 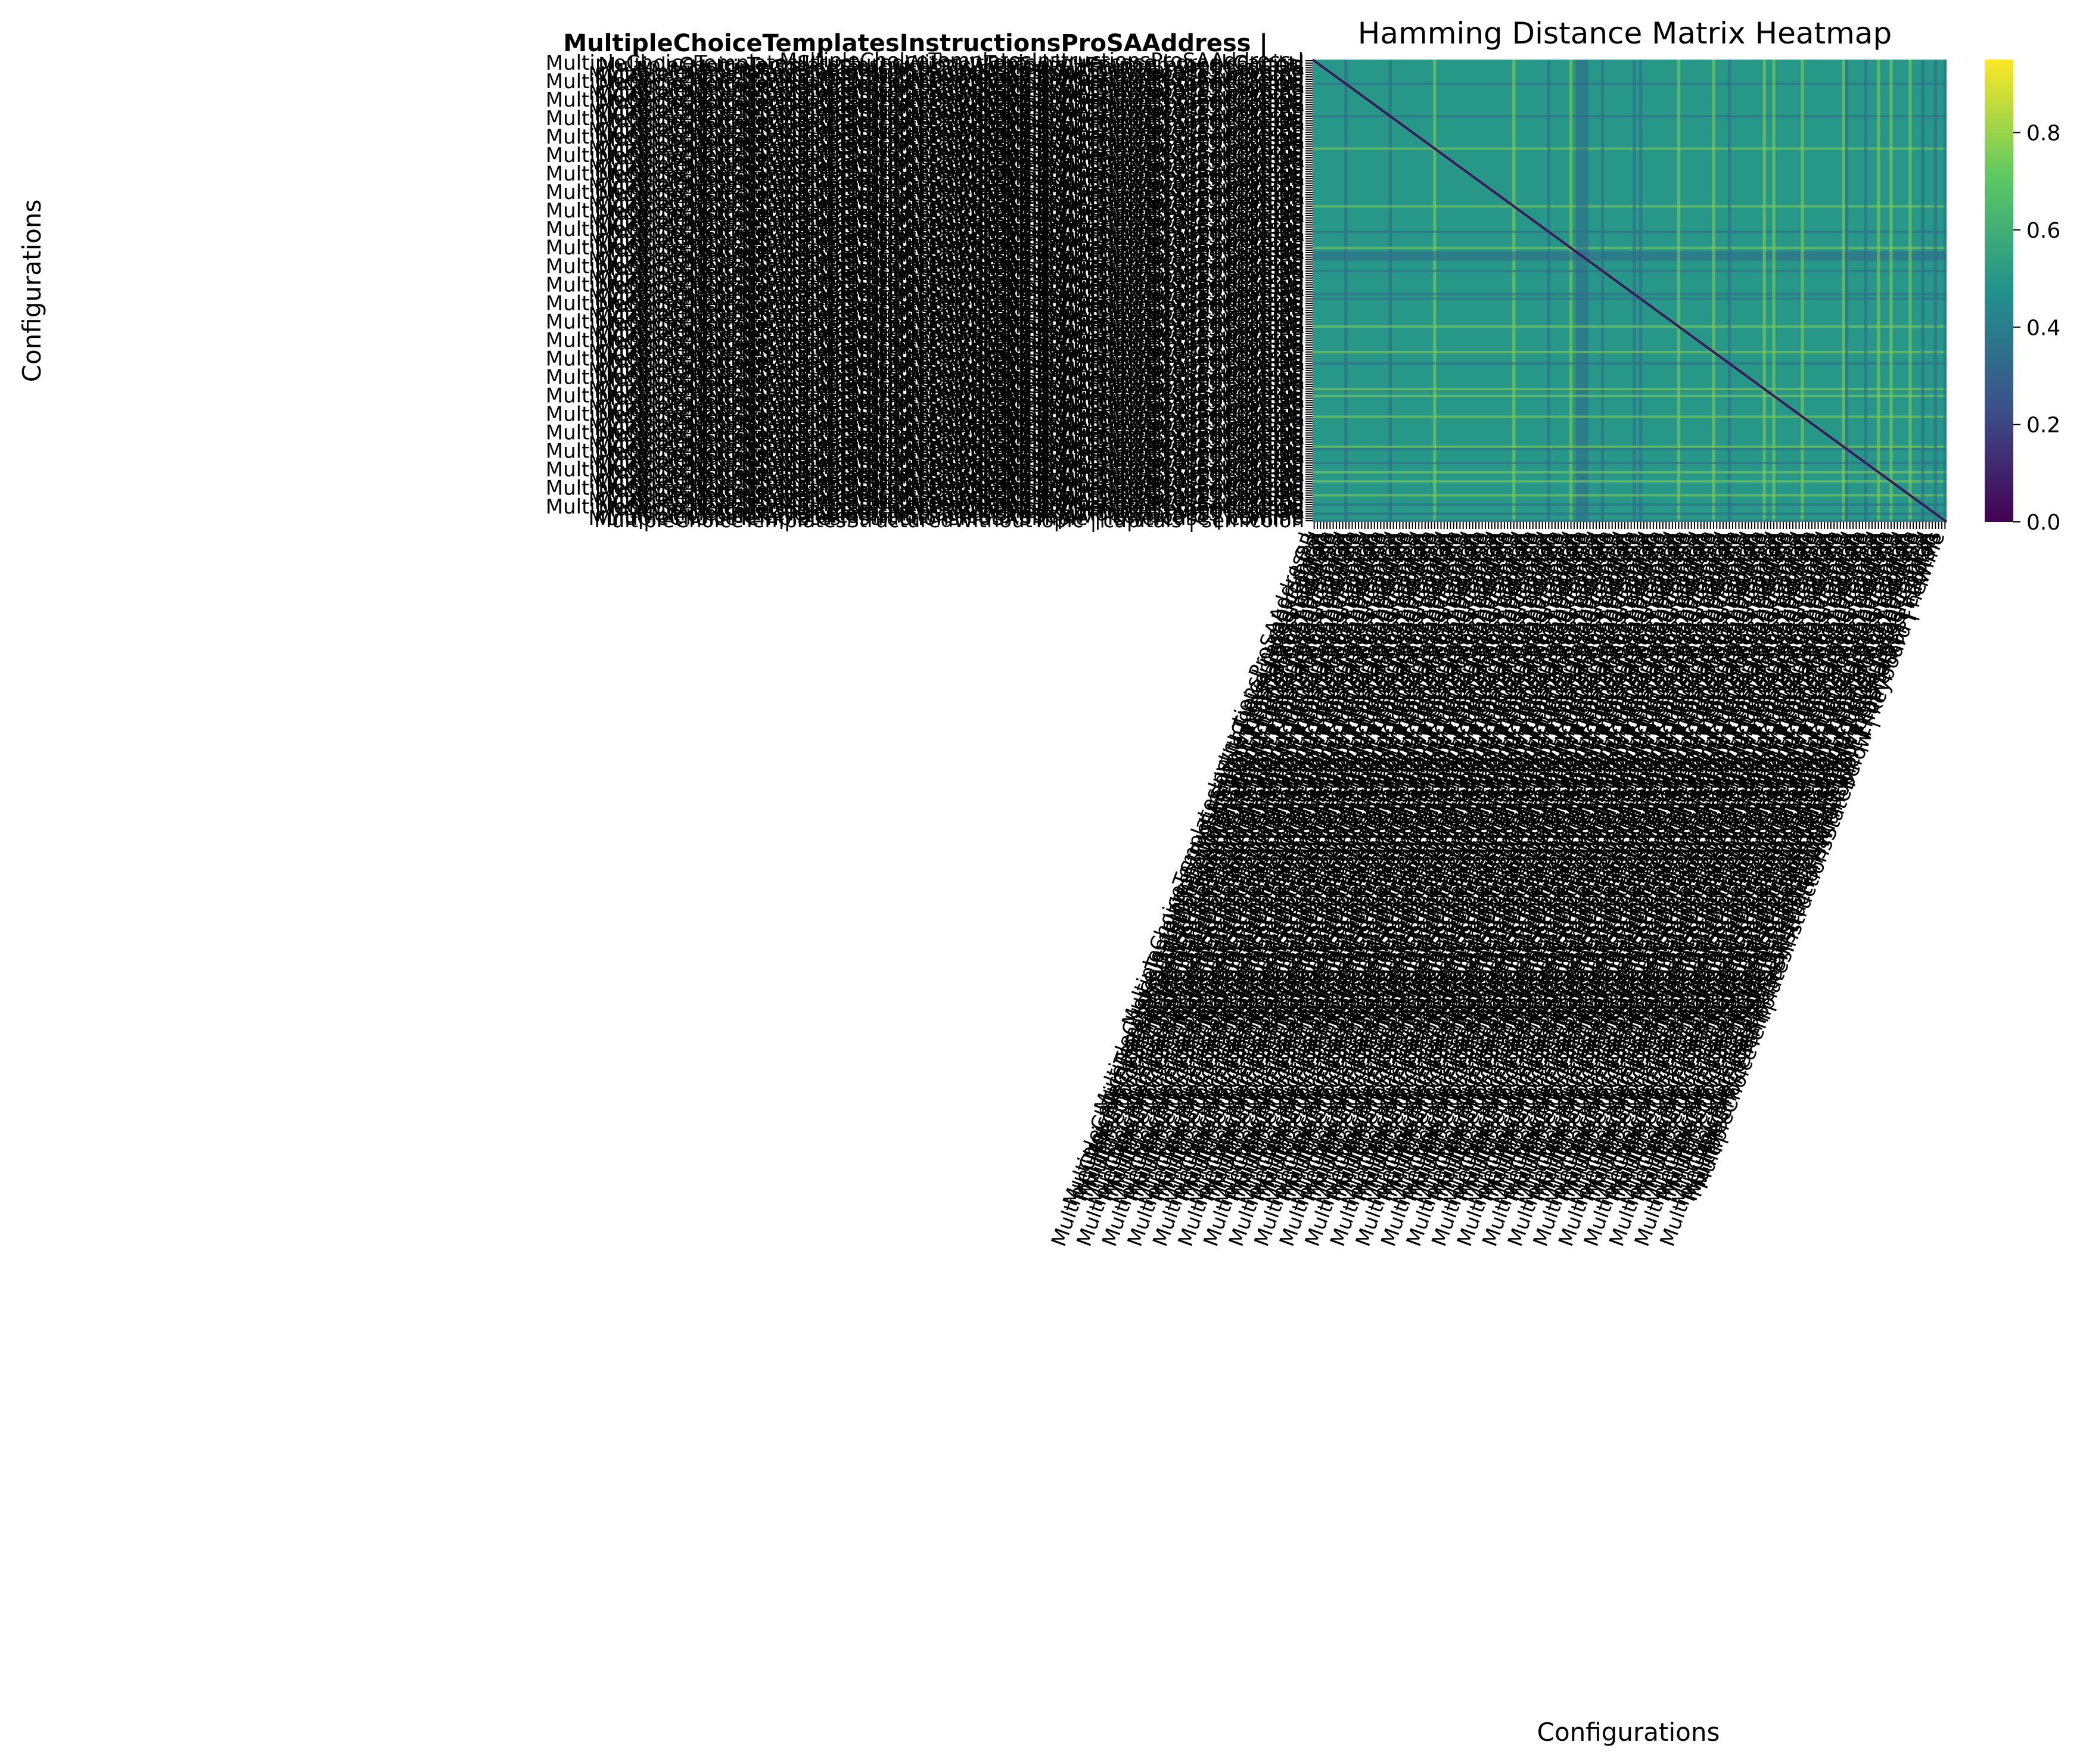 I want to click on y-tick-marks, so click(x=1309, y=291).